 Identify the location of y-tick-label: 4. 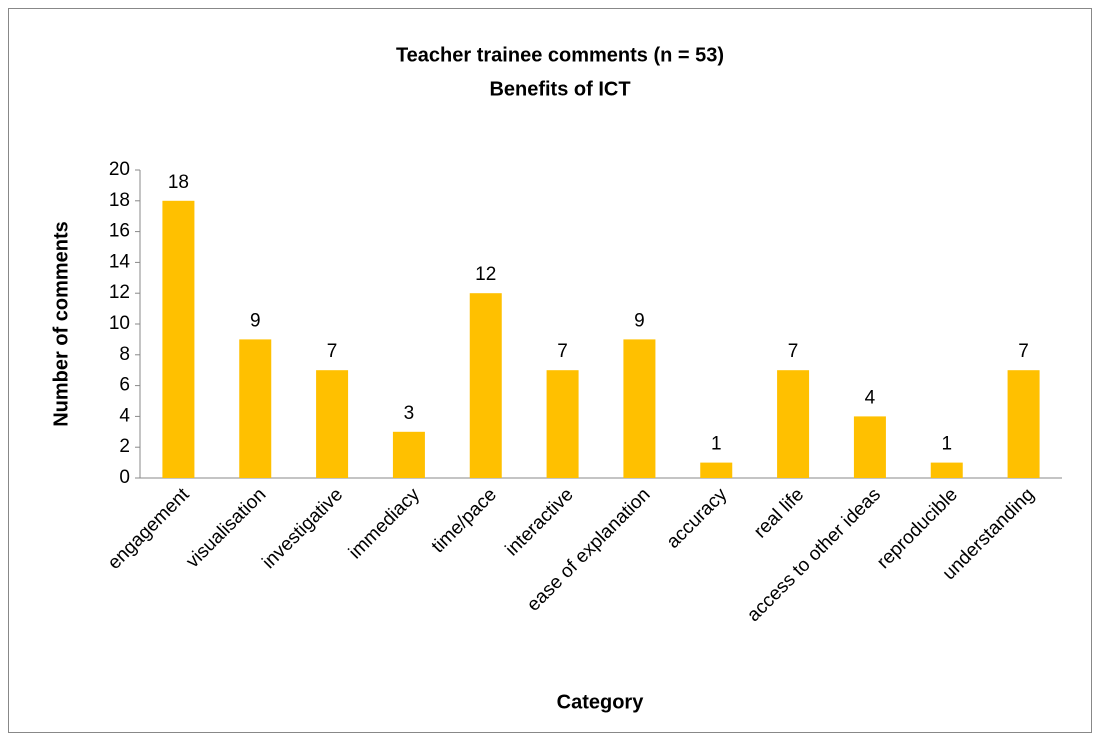
(124, 415).